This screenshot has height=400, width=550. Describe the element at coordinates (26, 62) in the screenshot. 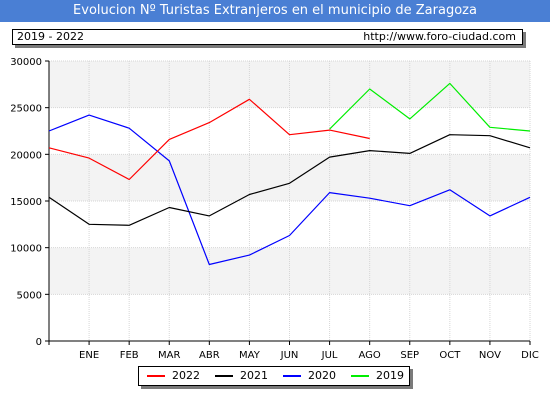

I see `y-tick-label: 30000` at that location.